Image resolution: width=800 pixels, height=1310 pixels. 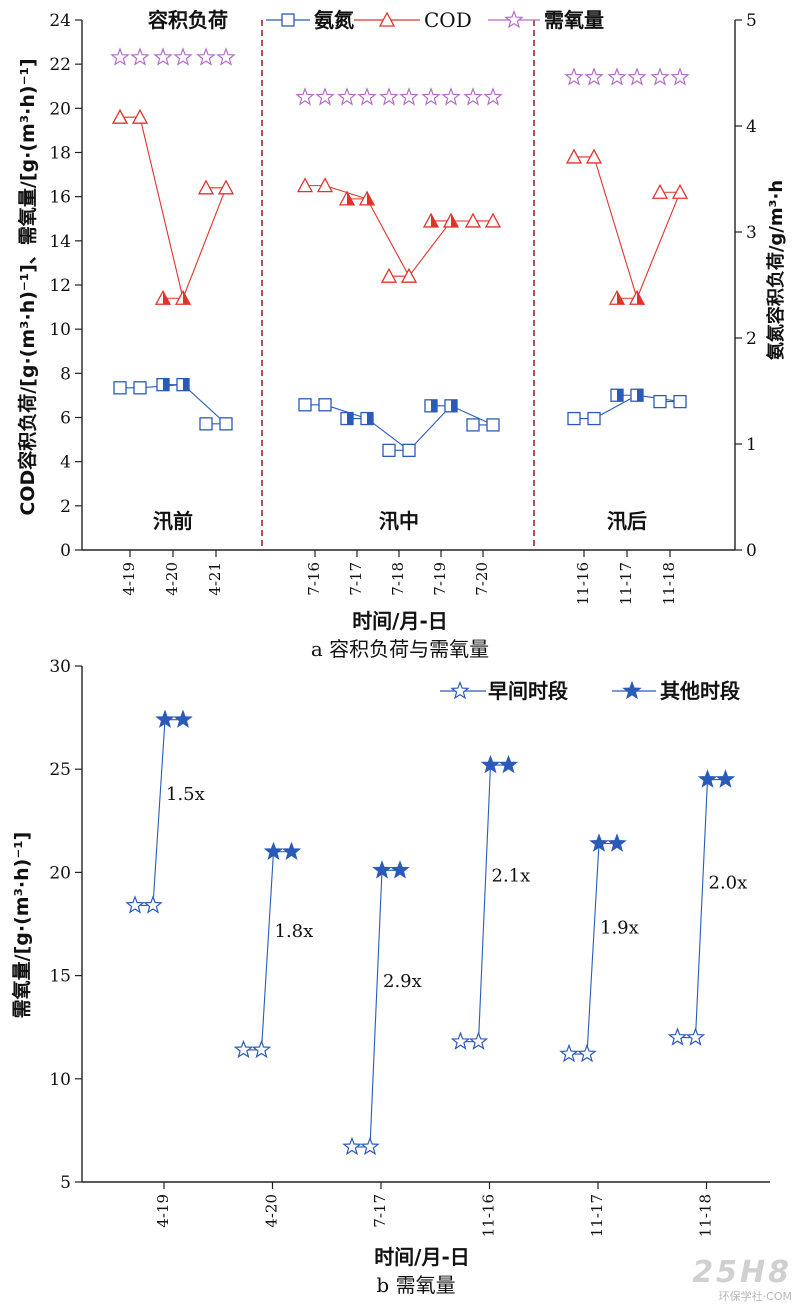 I want to click on category-pair: 2.9x, so click(x=382, y=1008).